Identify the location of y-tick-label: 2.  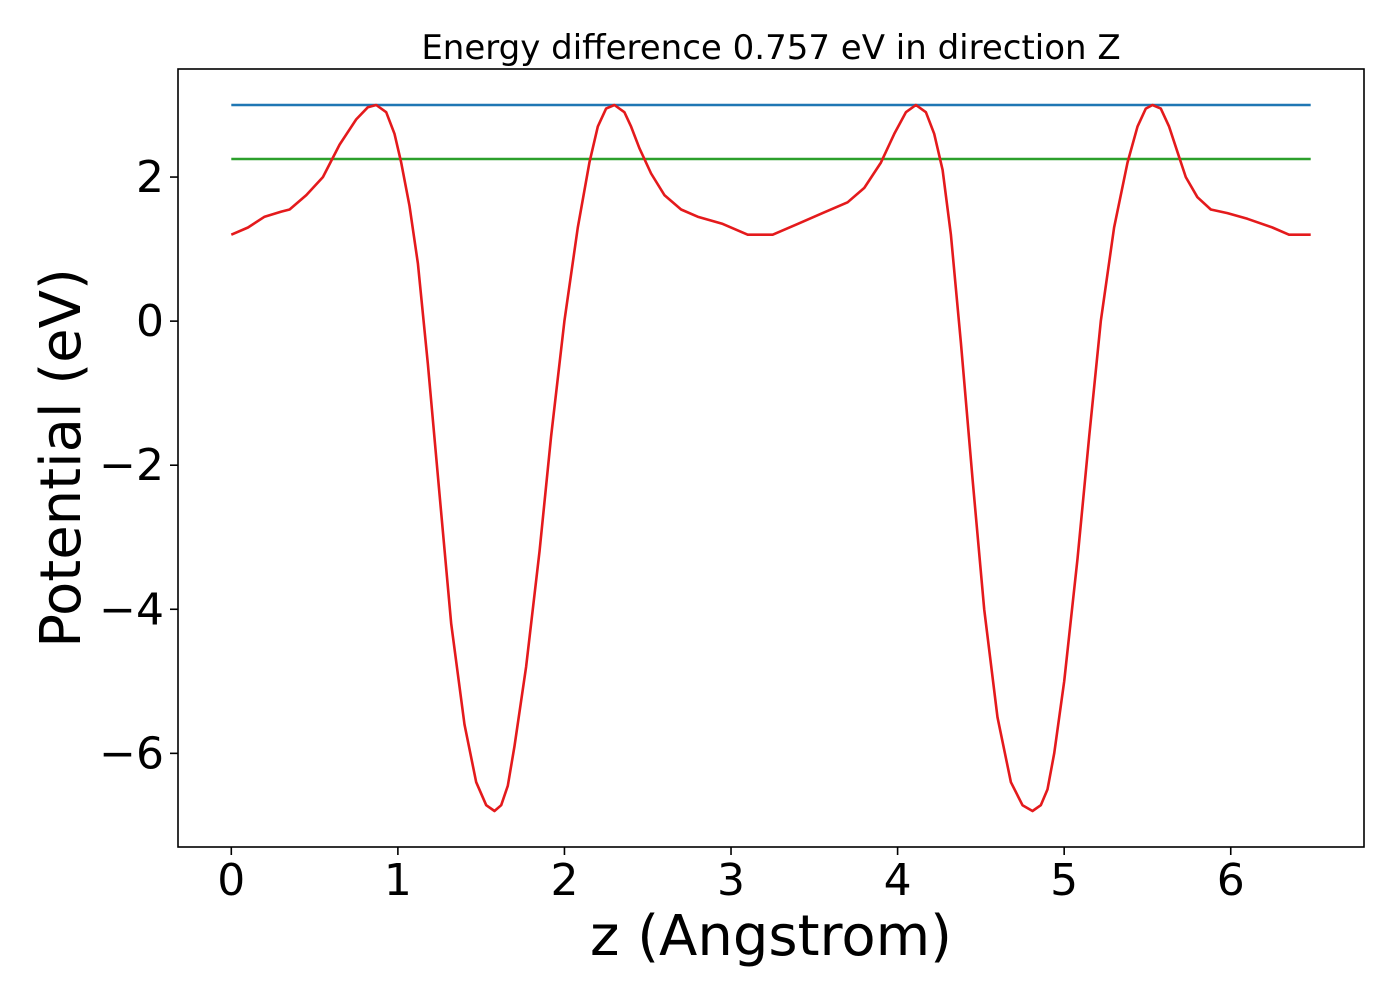
(150, 177).